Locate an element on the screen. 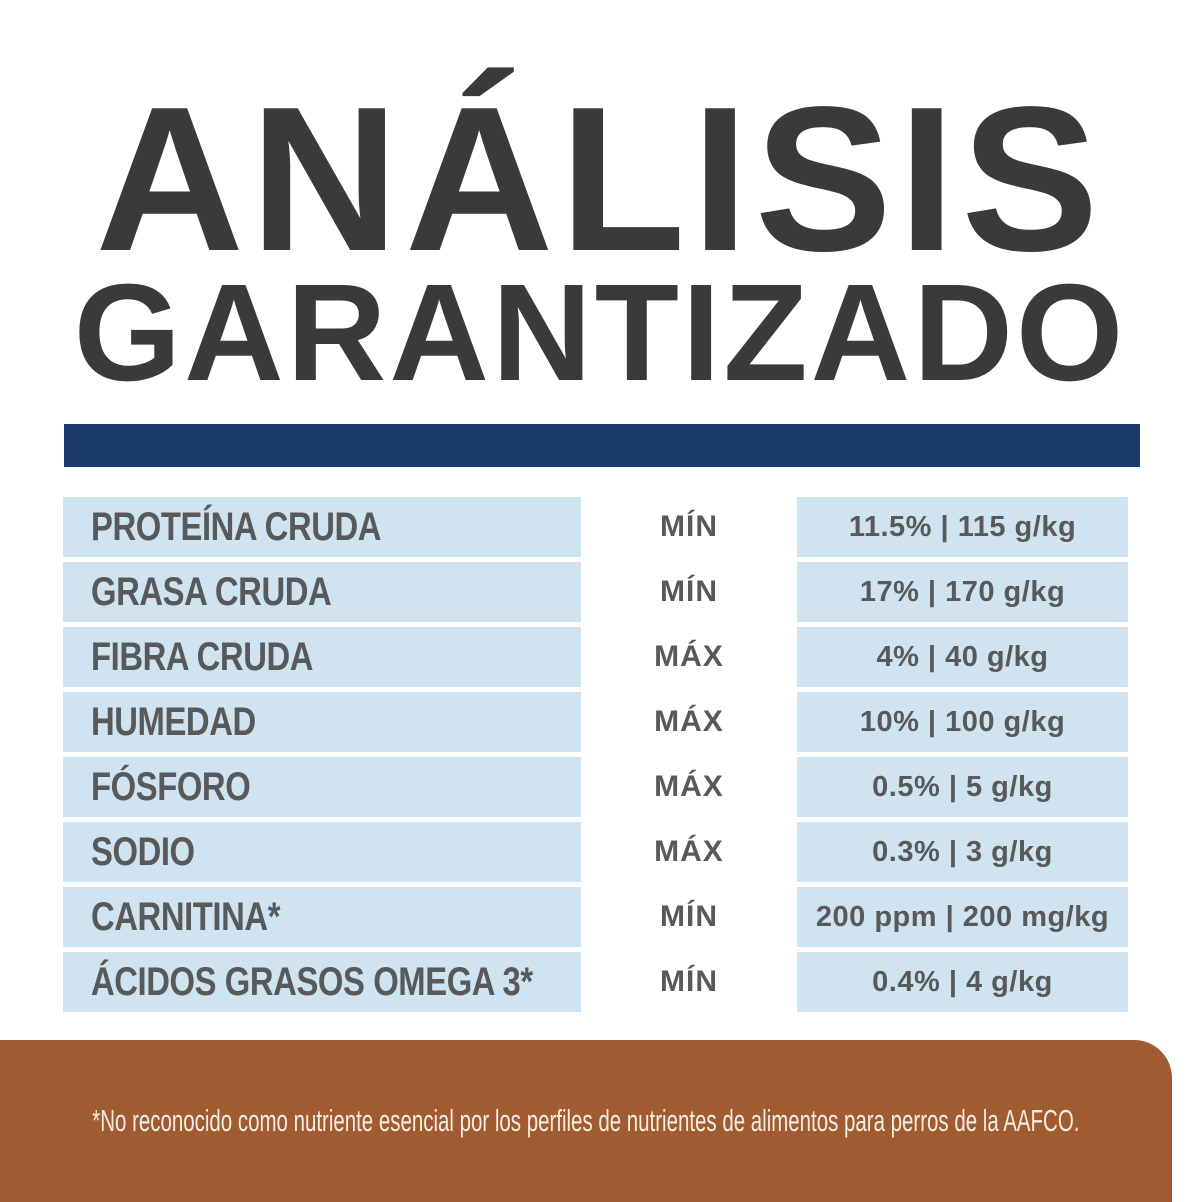 The height and width of the screenshot is (1202, 1200). value-cell: 0.4% | 4 g/kg is located at coordinates (962, 982).